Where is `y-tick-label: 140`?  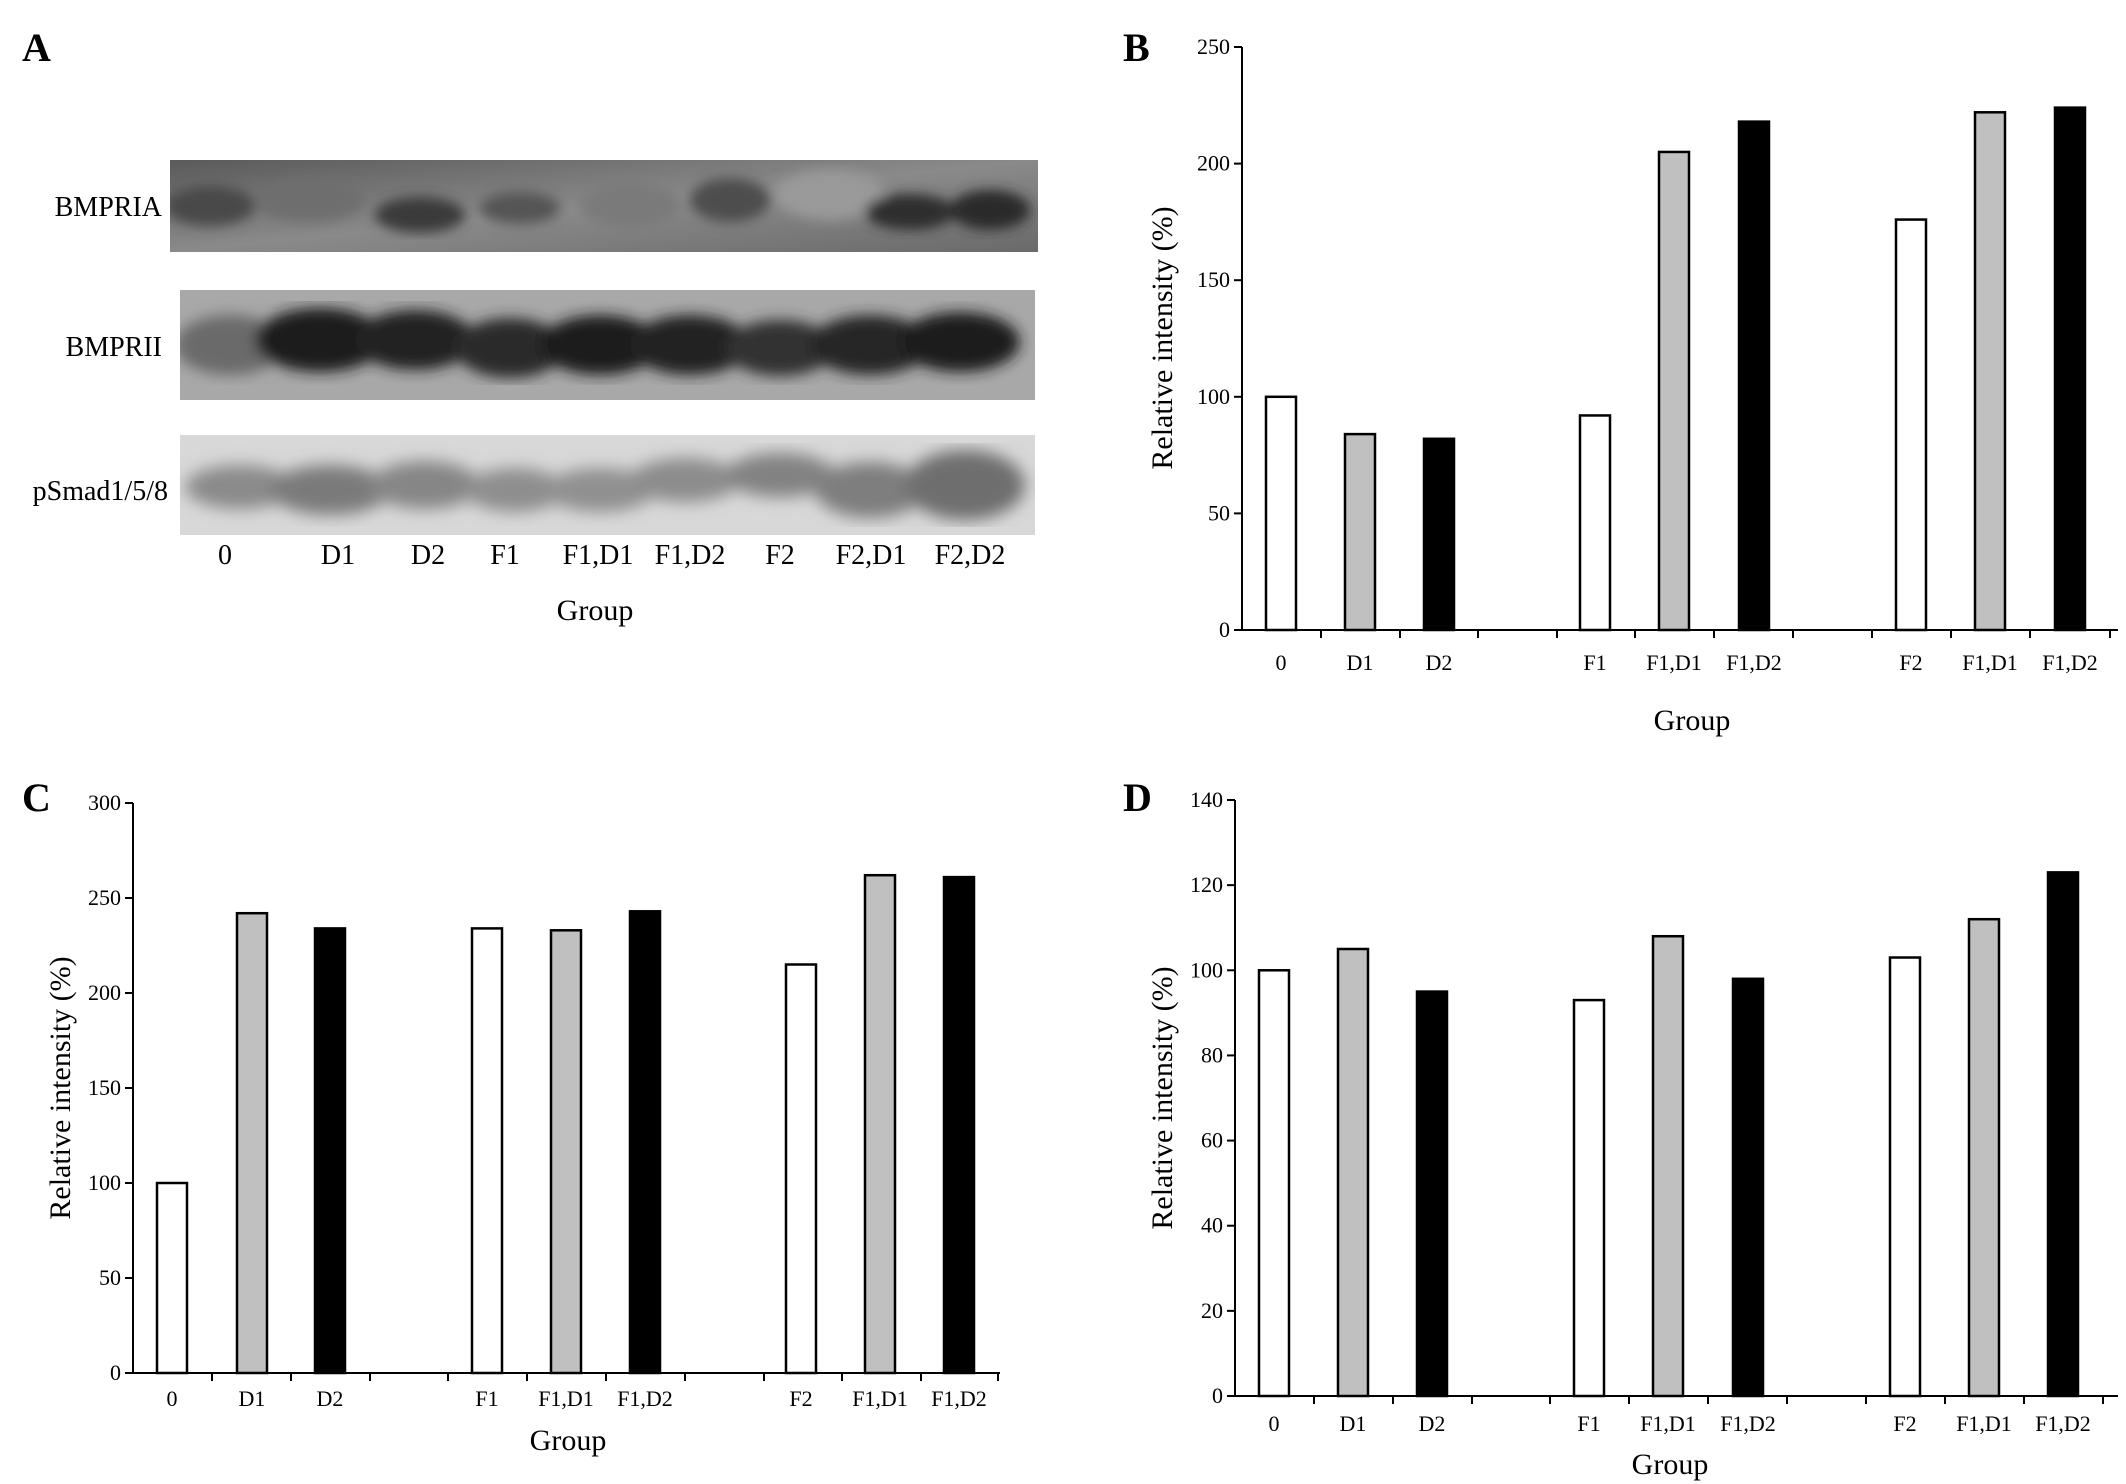
y-tick-label: 140 is located at coordinates (1206, 799).